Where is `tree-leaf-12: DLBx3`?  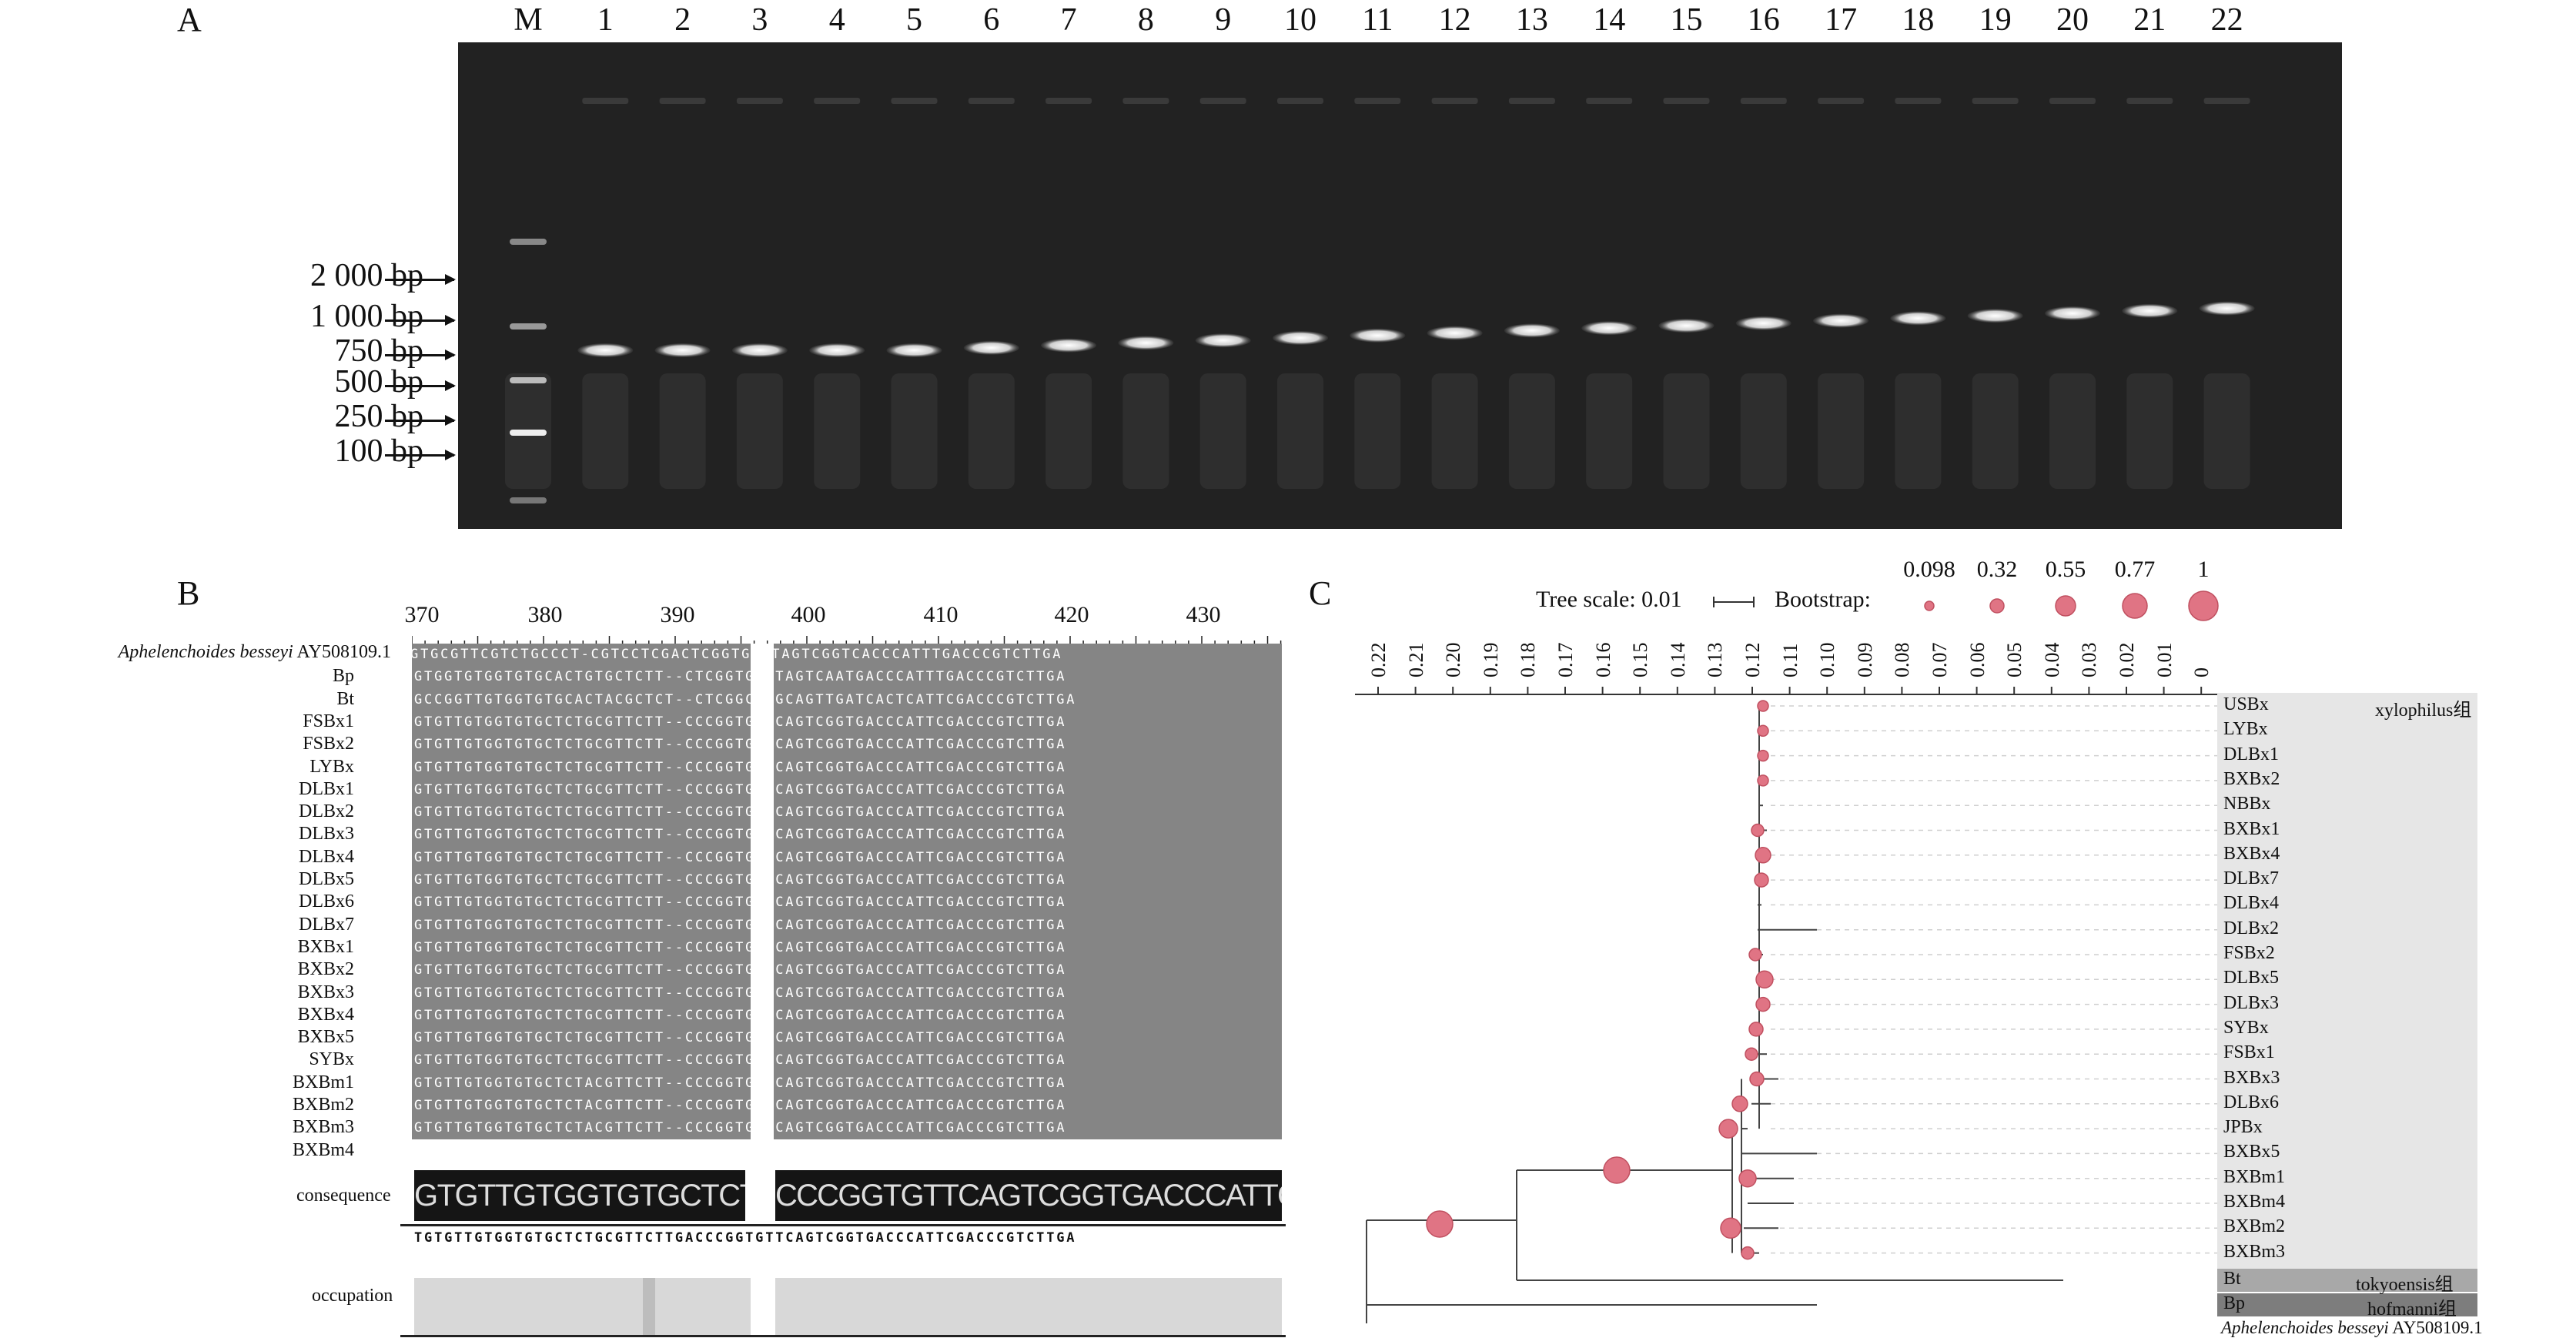 tree-leaf-12: DLBx3 is located at coordinates (2251, 1002).